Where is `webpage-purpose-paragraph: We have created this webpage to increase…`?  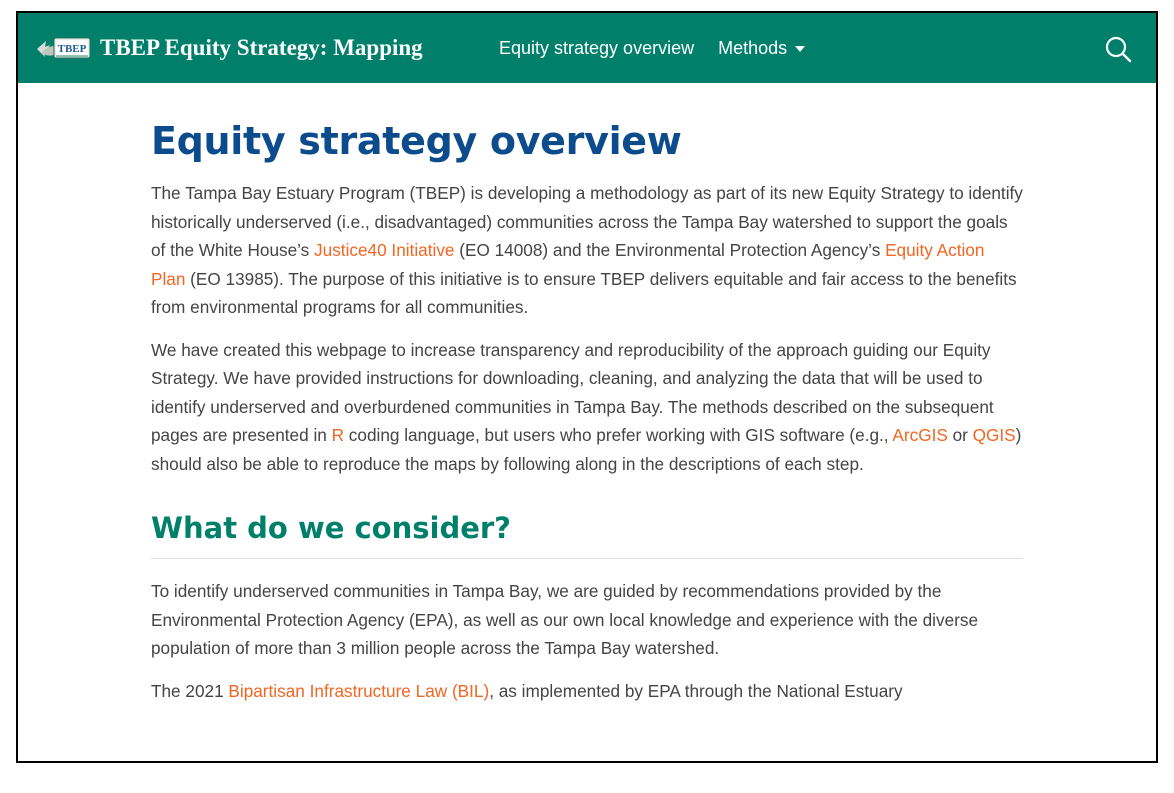
webpage-purpose-paragraph: We have created this webpage to increase… is located at coordinates (587, 407).